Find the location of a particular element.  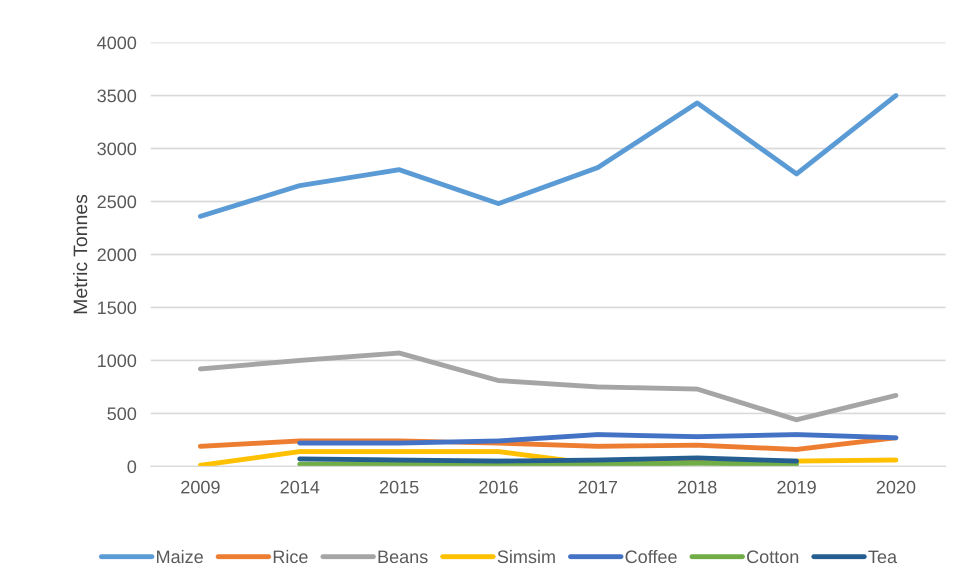

y-tick-label: 3500 is located at coordinates (116, 95).